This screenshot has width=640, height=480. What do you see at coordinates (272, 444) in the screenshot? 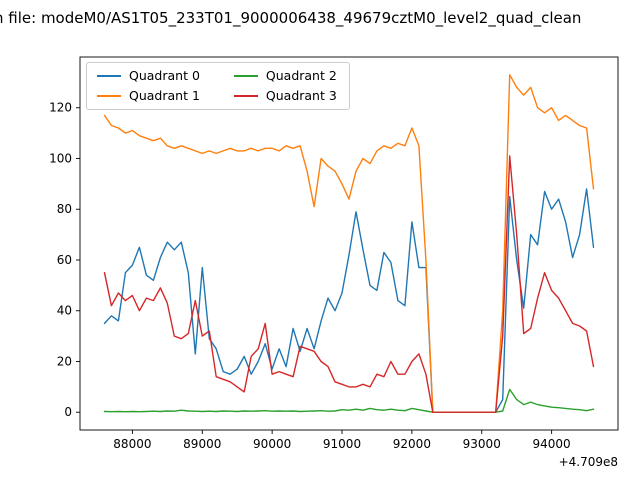
I see `x-tick-label: 90000` at bounding box center [272, 444].